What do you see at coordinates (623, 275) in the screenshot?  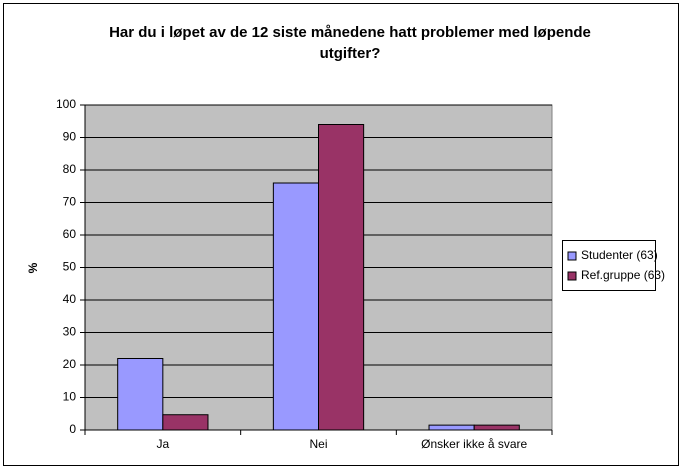 I see `legend-label: Ref.gruppe (63)` at bounding box center [623, 275].